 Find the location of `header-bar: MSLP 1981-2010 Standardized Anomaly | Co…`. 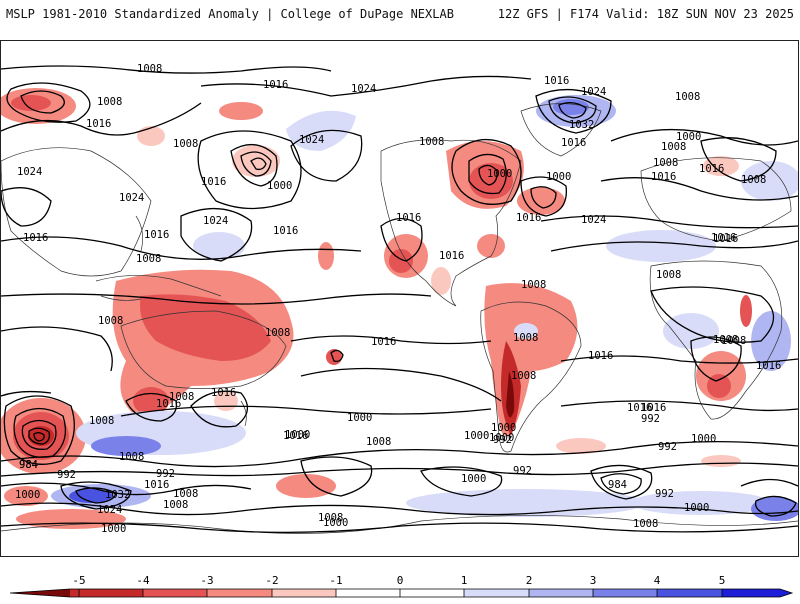

header-bar: MSLP 1981-2010 Standardized Anomaly | Co… is located at coordinates (400, 15).